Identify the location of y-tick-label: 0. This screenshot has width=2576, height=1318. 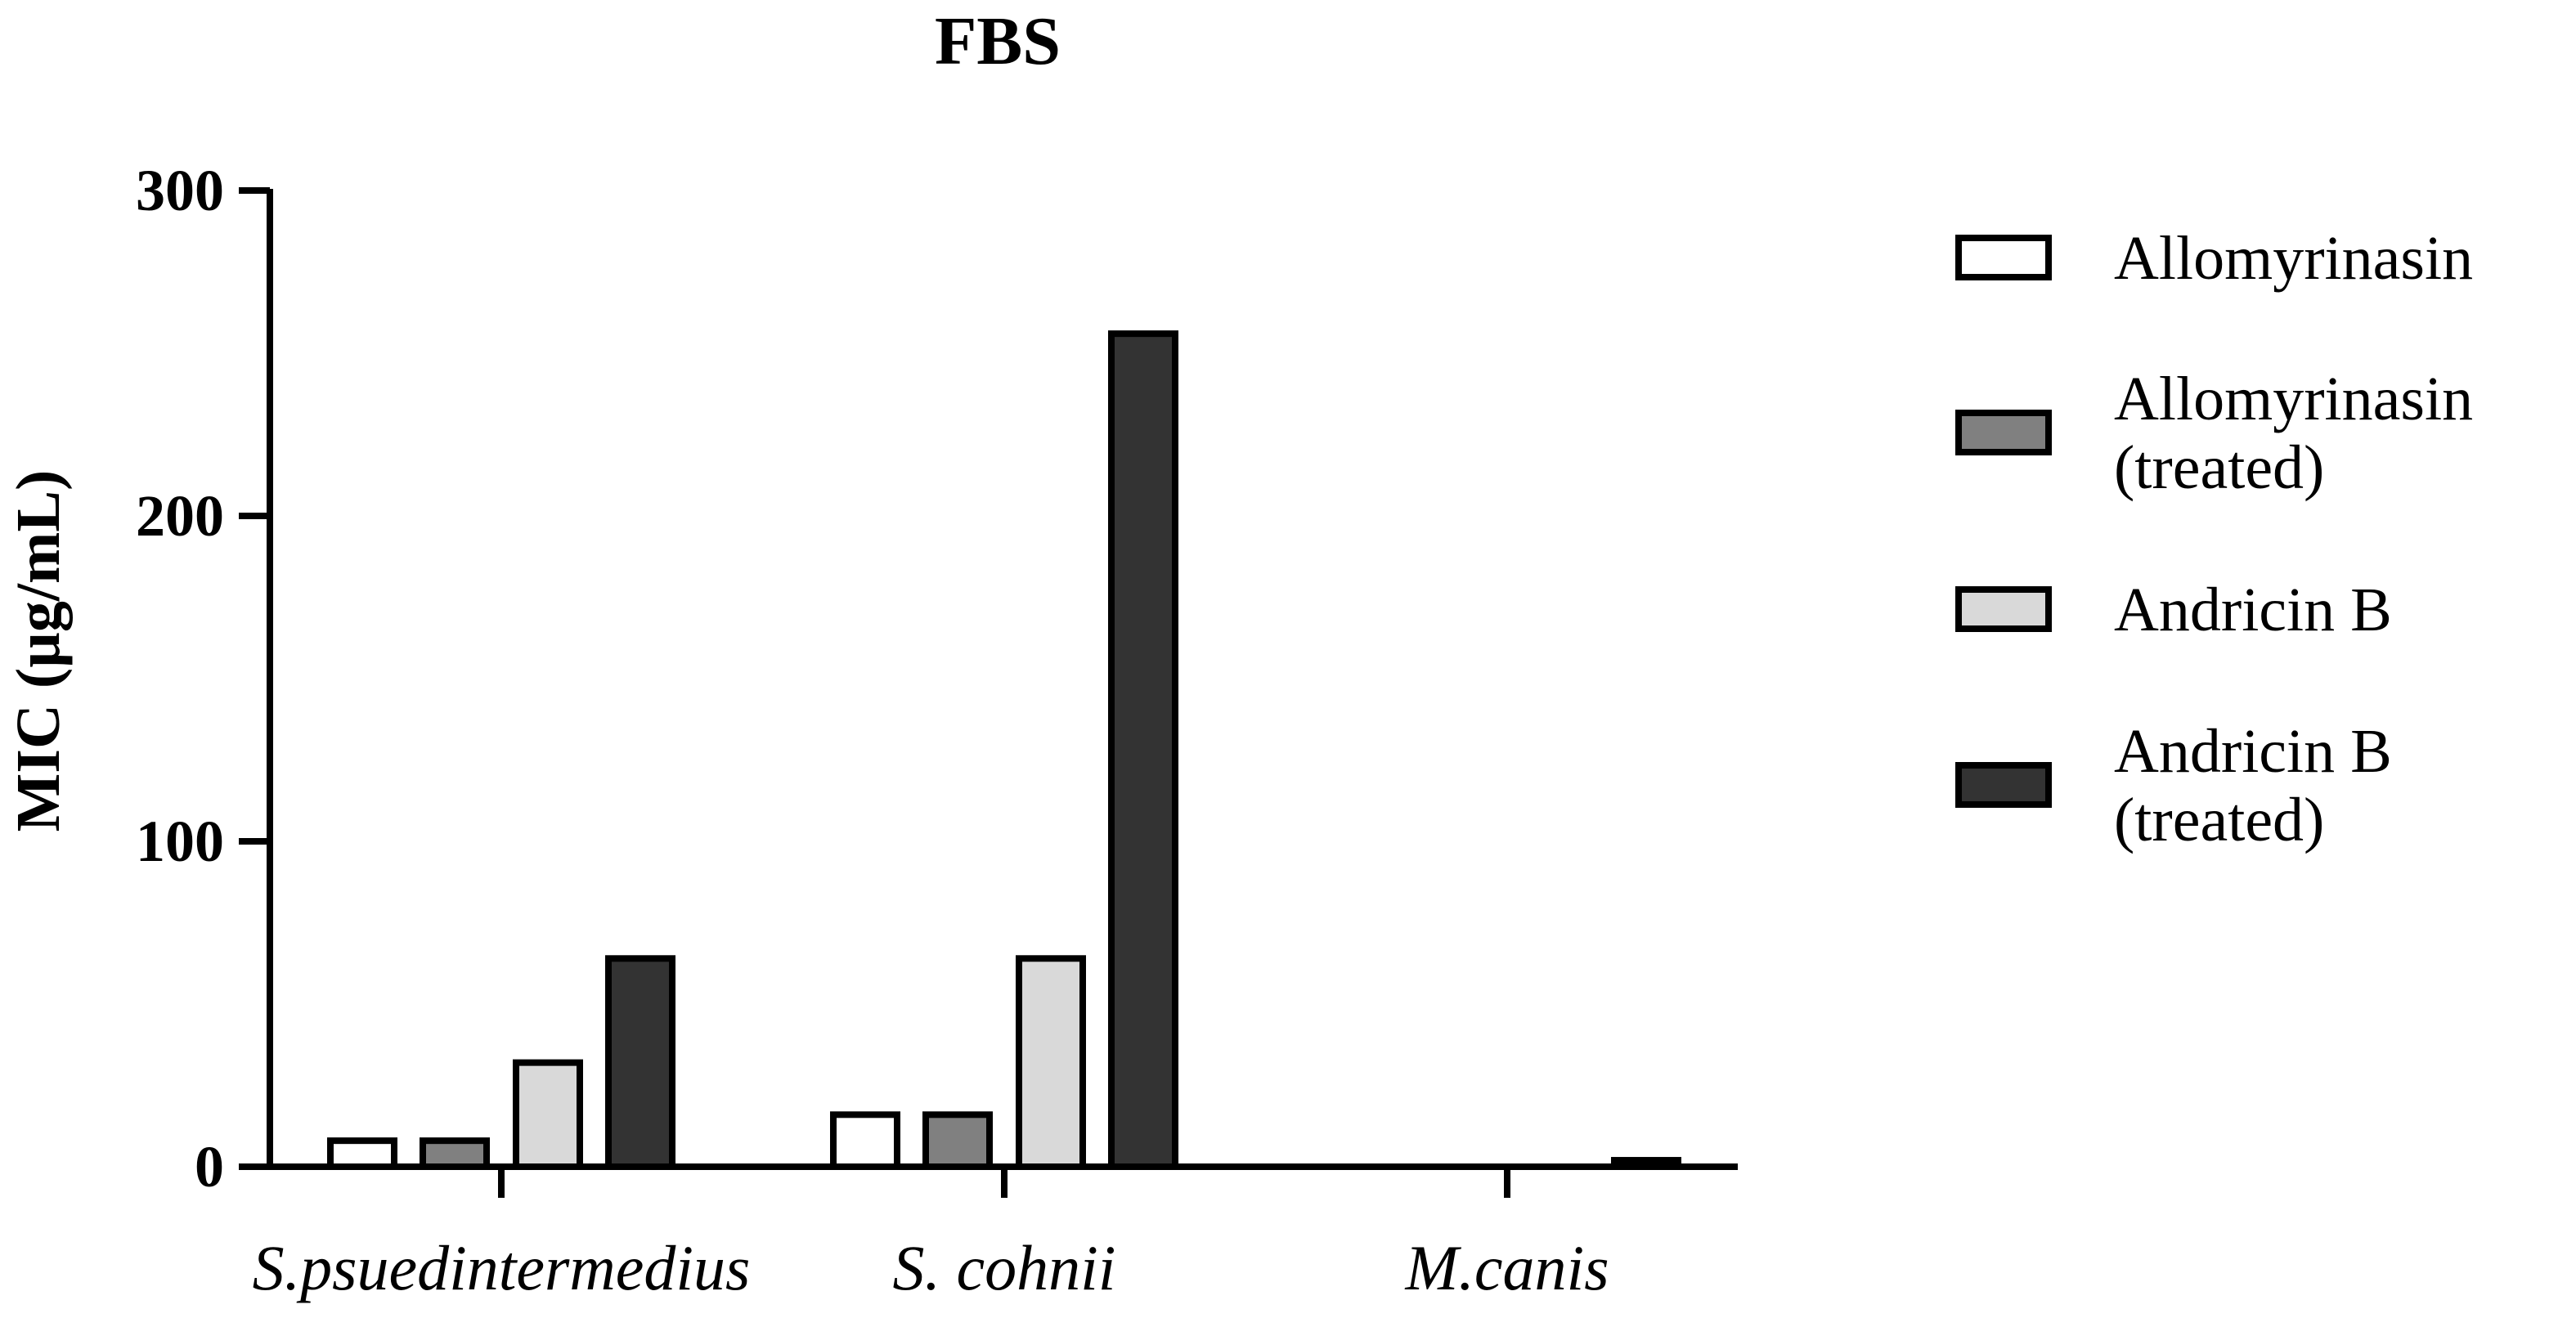
(210, 1166).